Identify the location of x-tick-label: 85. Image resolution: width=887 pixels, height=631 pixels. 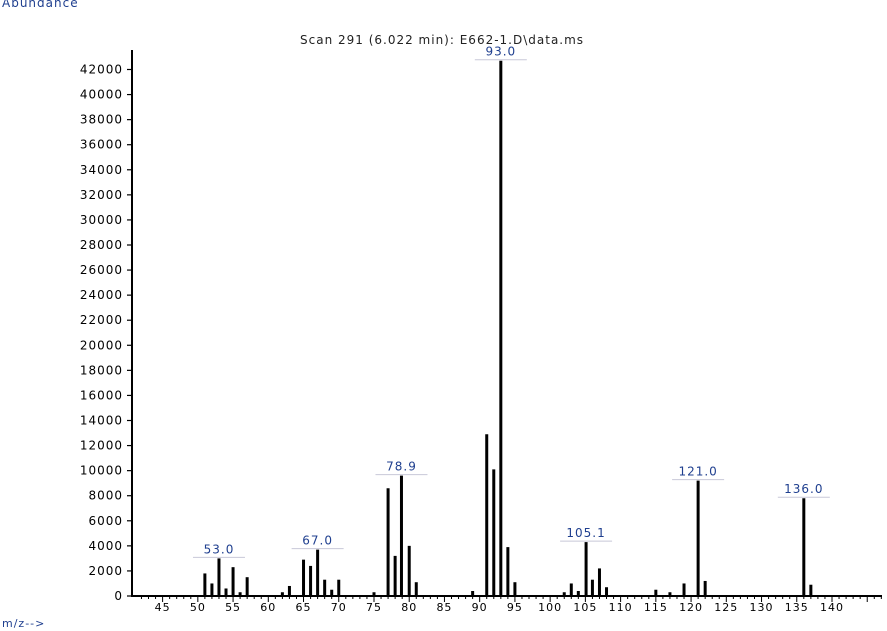
(444, 607).